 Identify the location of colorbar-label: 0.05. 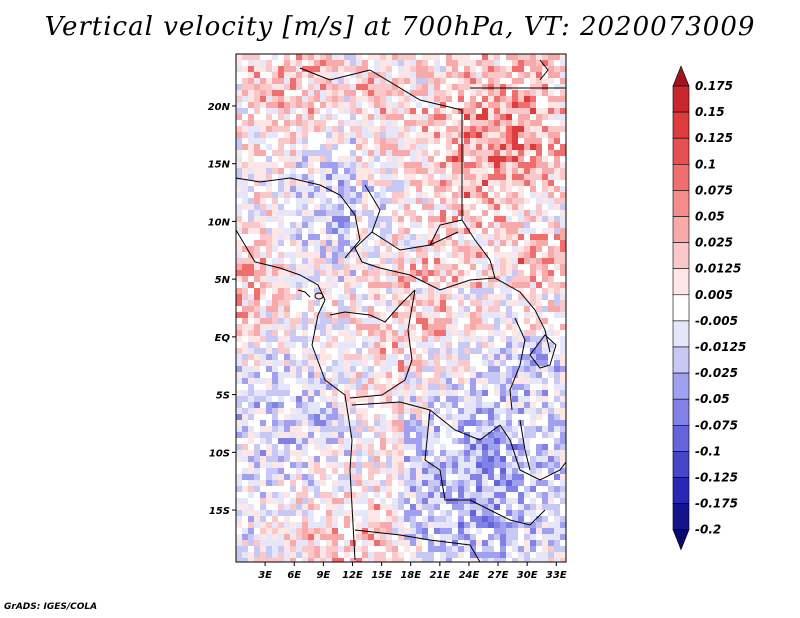
(710, 217).